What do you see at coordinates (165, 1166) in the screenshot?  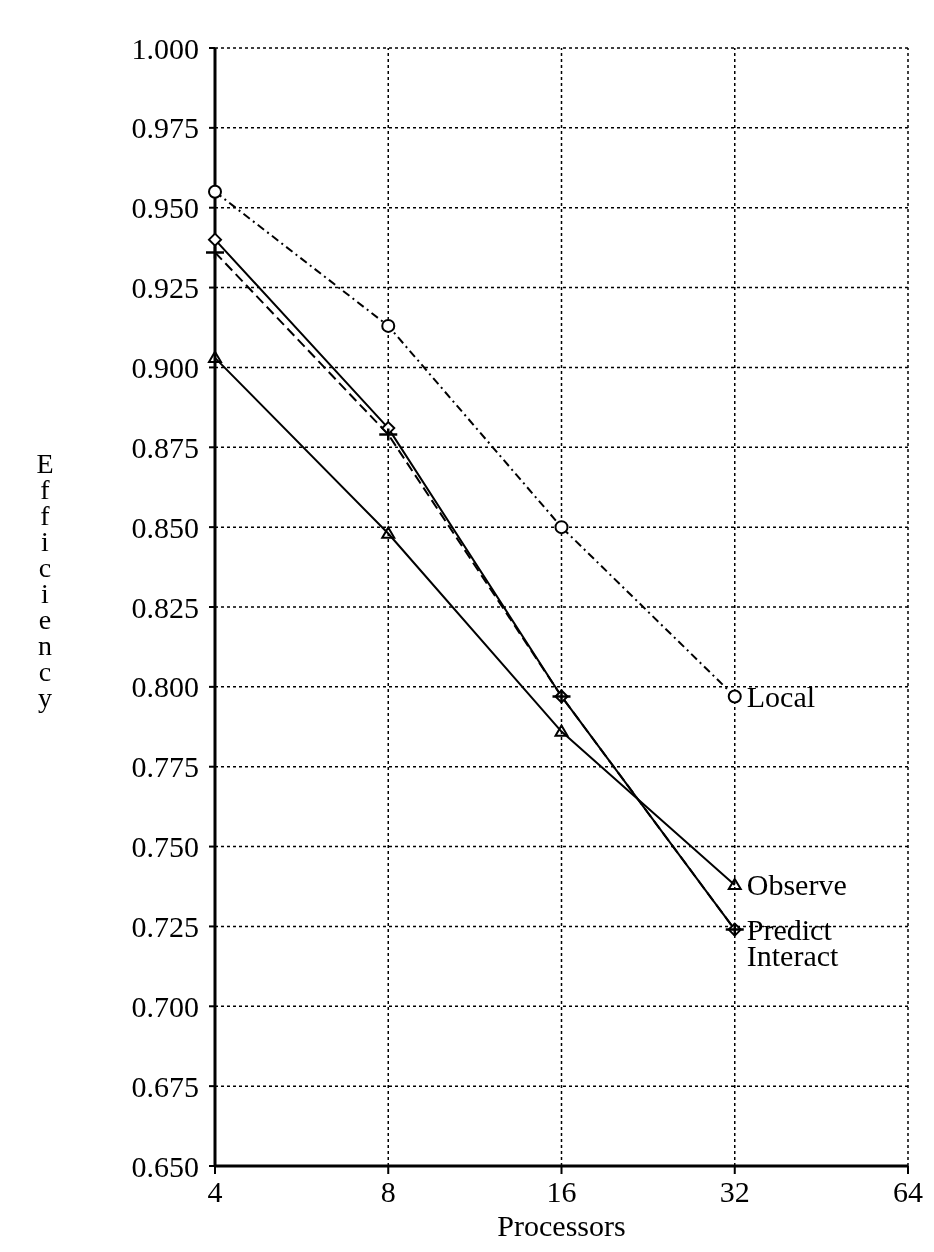 I see `y-tick-label: 0.650` at bounding box center [165, 1166].